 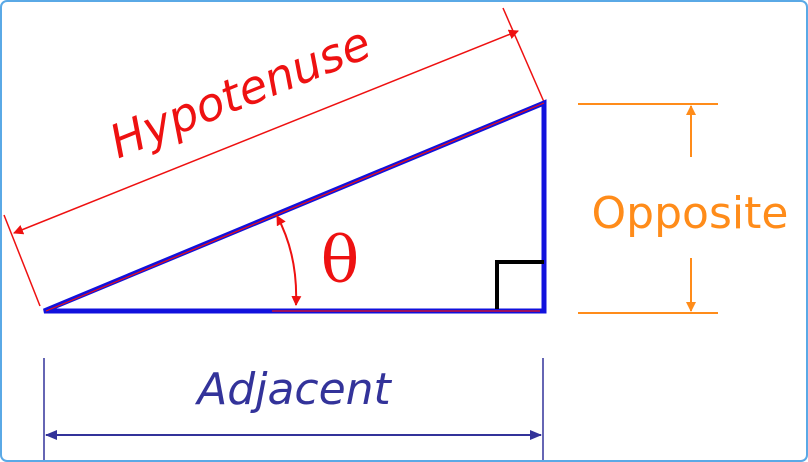 I want to click on opposite-dimension: Opposite, so click(x=683, y=208).